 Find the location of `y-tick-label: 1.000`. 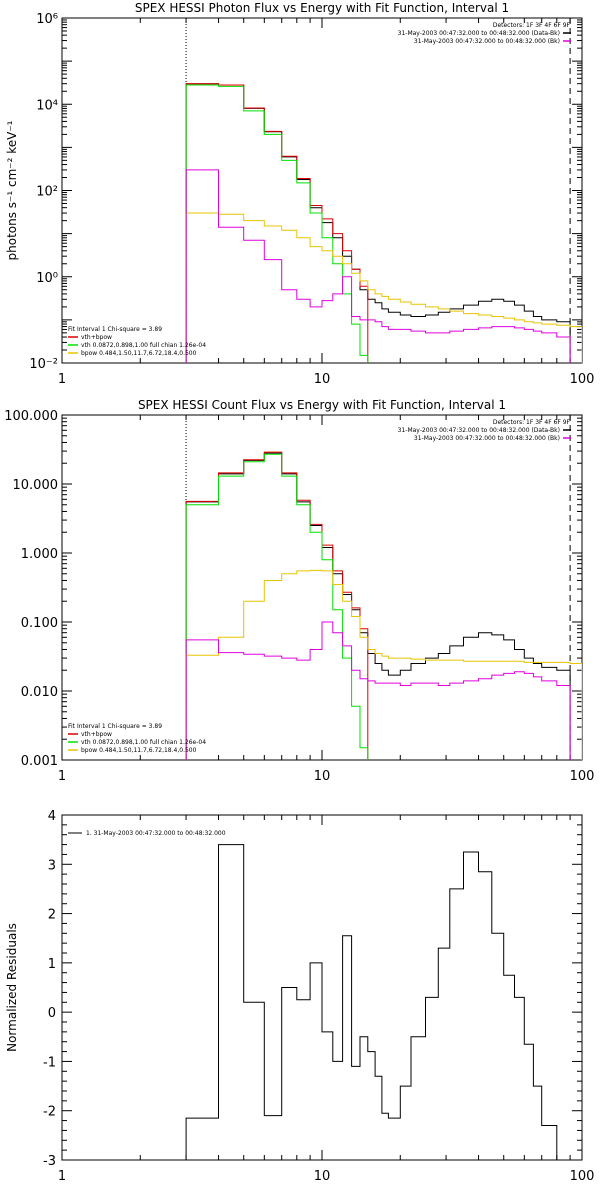

y-tick-label: 1.000 is located at coordinates (39, 554).